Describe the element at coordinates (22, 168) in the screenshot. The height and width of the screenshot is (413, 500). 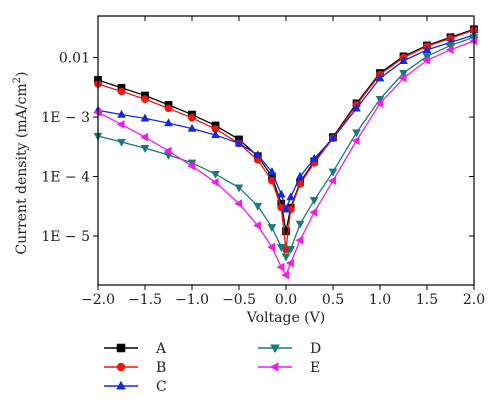
I see `y-axis-label-main: Current density (mA/cm` at that location.